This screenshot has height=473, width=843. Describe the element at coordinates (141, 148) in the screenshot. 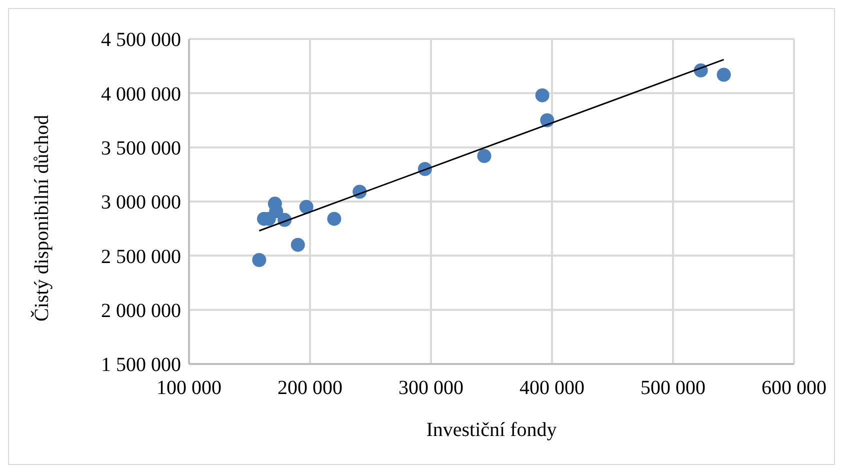

I see `y-tick-label: 3 500 000` at that location.